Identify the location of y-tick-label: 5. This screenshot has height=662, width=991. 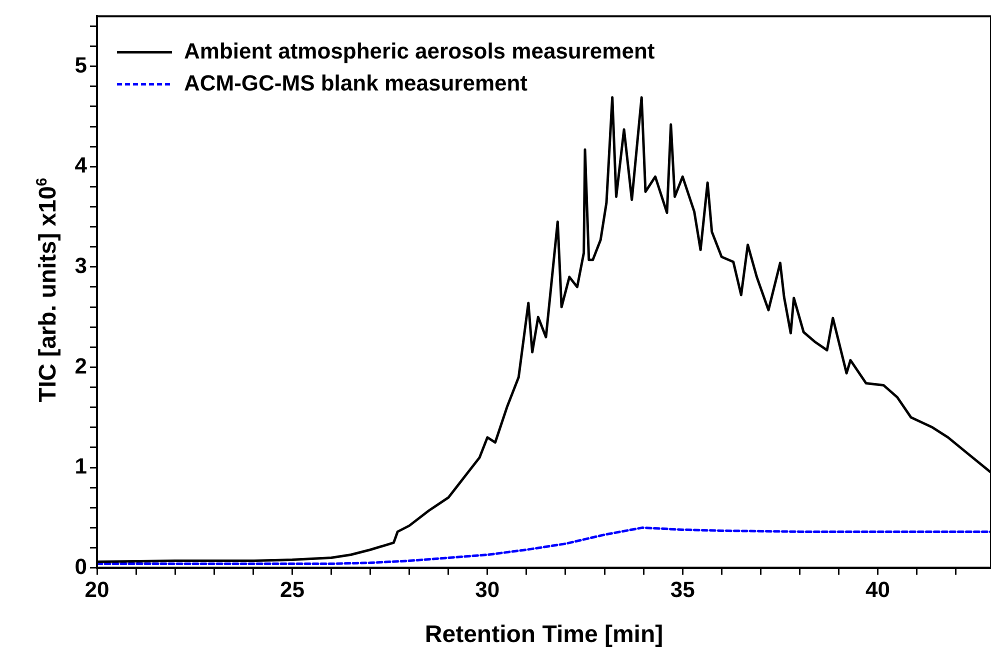
(80, 65).